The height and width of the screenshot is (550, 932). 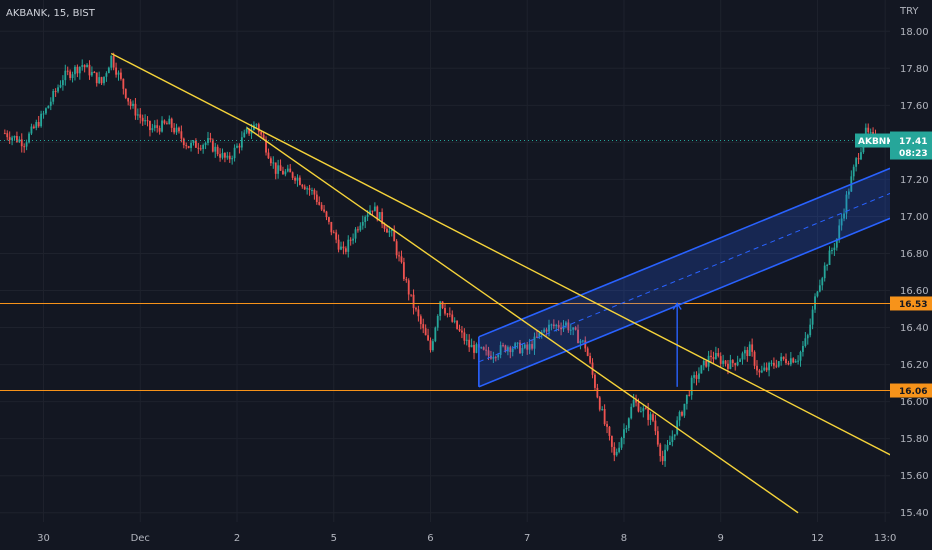 I want to click on x-tick-label: 5, so click(x=334, y=538).